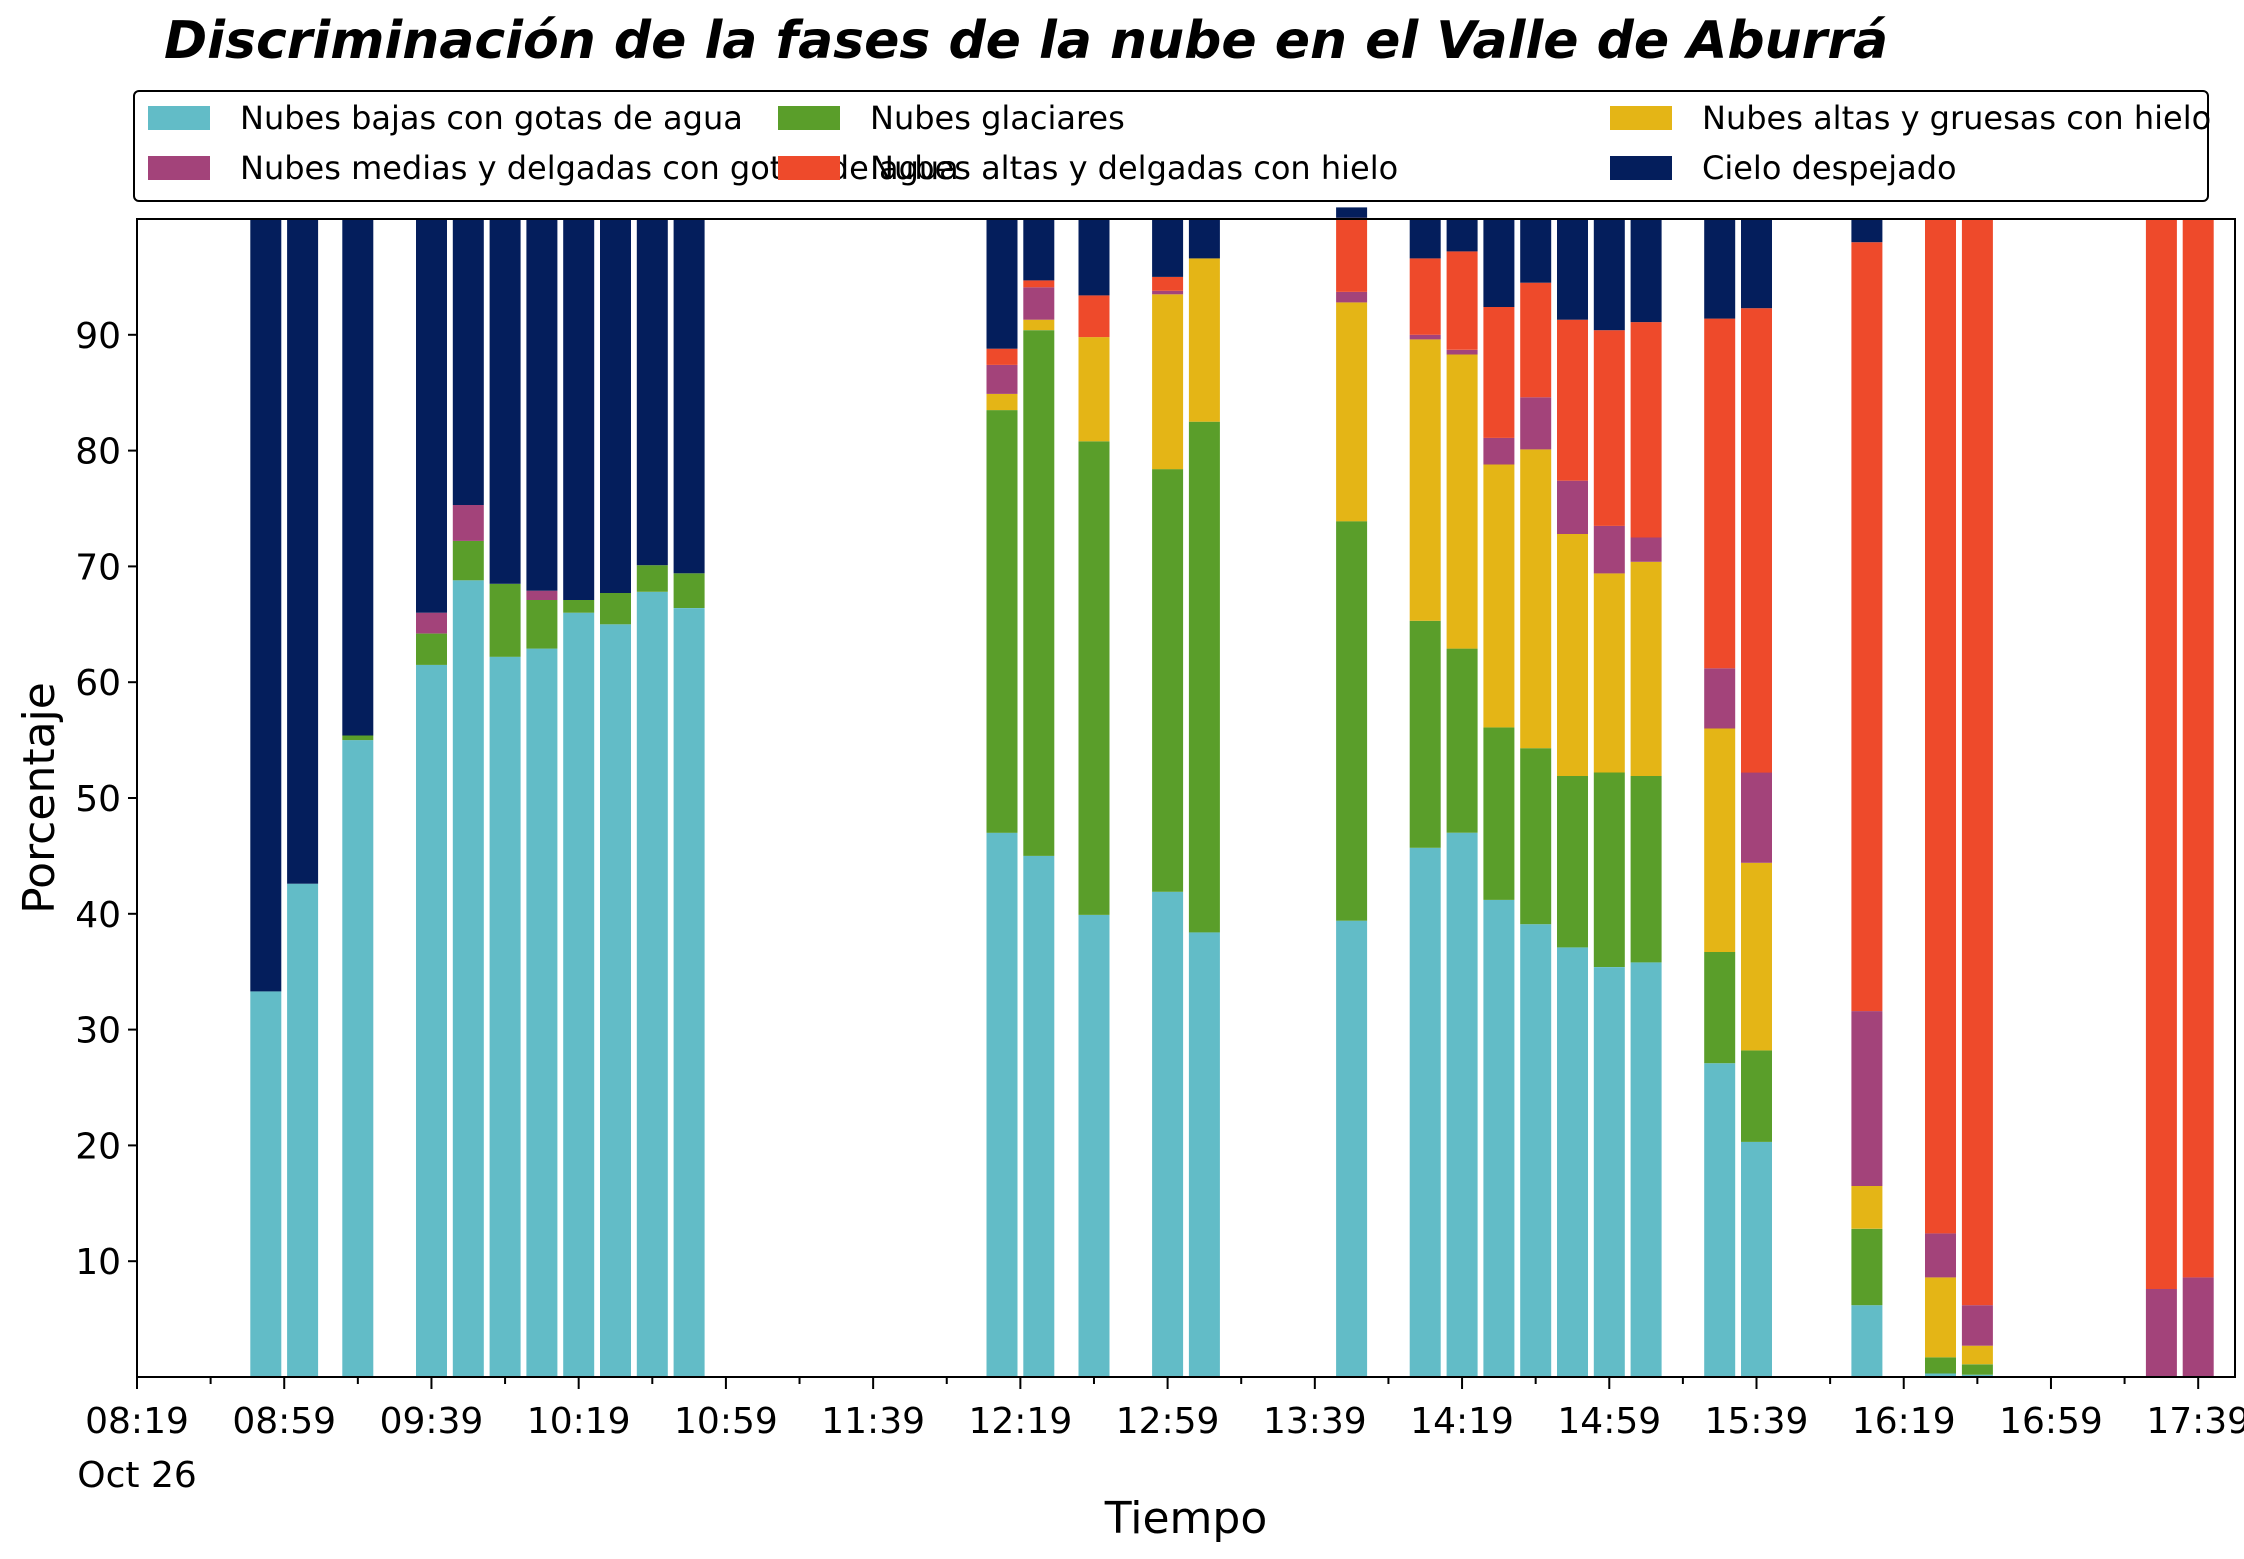 This screenshot has height=1559, width=2244. I want to click on y-axis: 10 20 30 40 50 60 70 80 90, so click(106, 799).